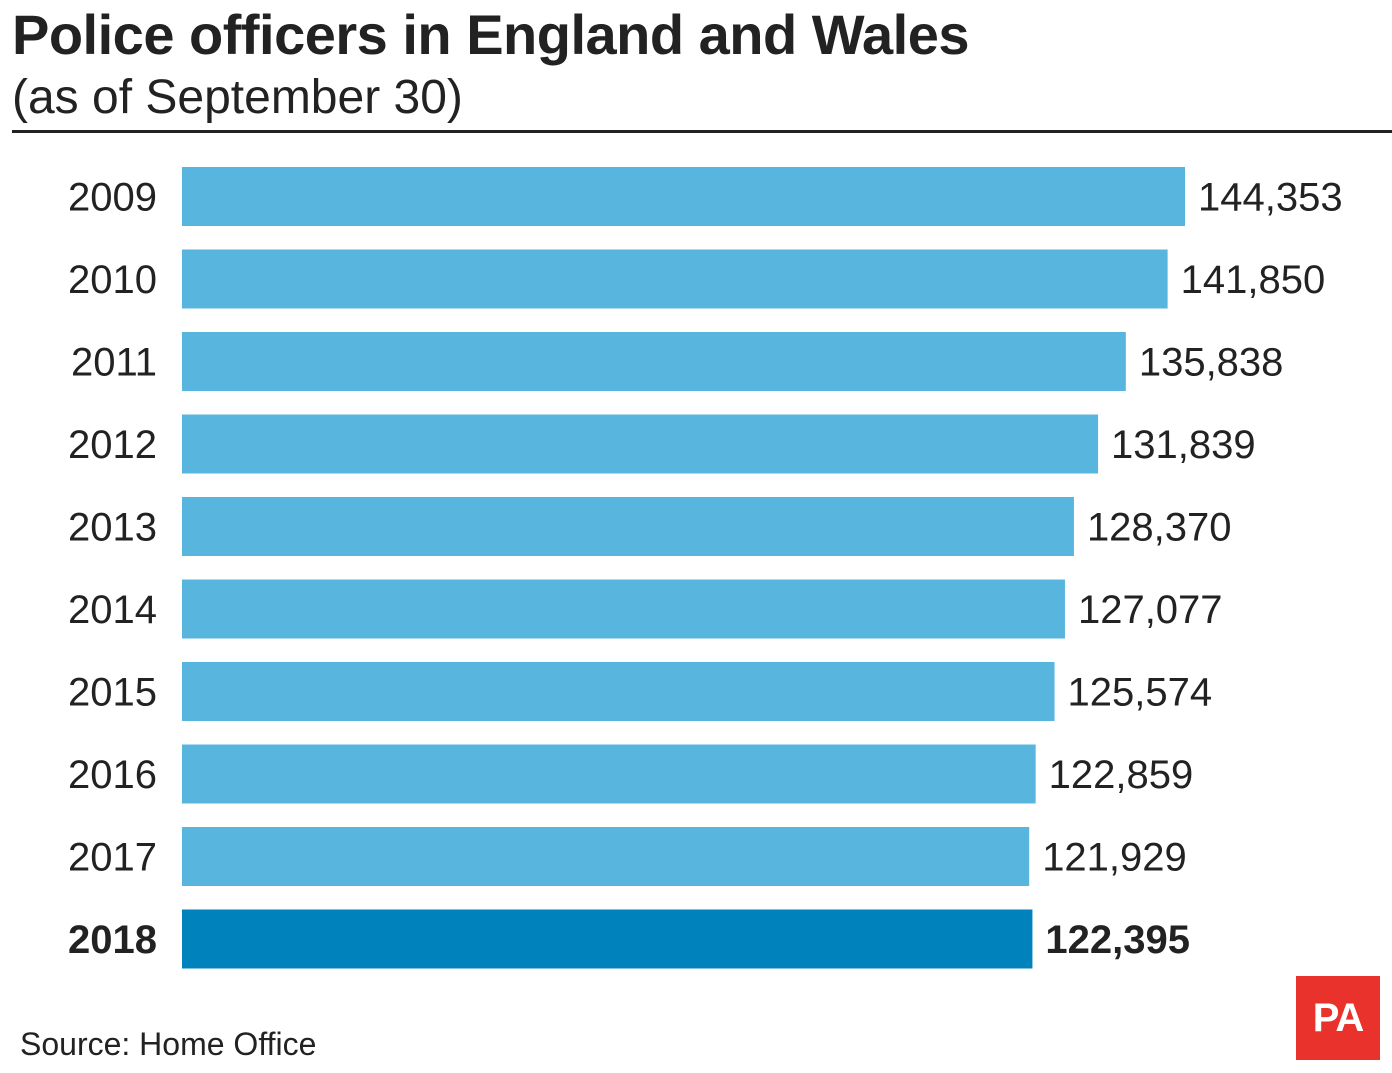 The image size is (1392, 1073). I want to click on bar-2017, so click(606, 856).